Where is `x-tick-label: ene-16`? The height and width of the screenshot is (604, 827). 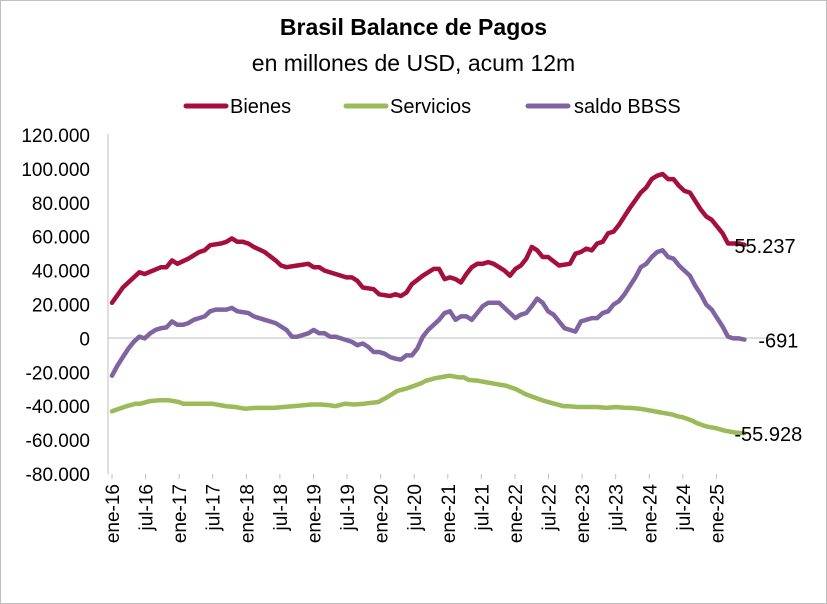
x-tick-label: ene-16 is located at coordinates (113, 513).